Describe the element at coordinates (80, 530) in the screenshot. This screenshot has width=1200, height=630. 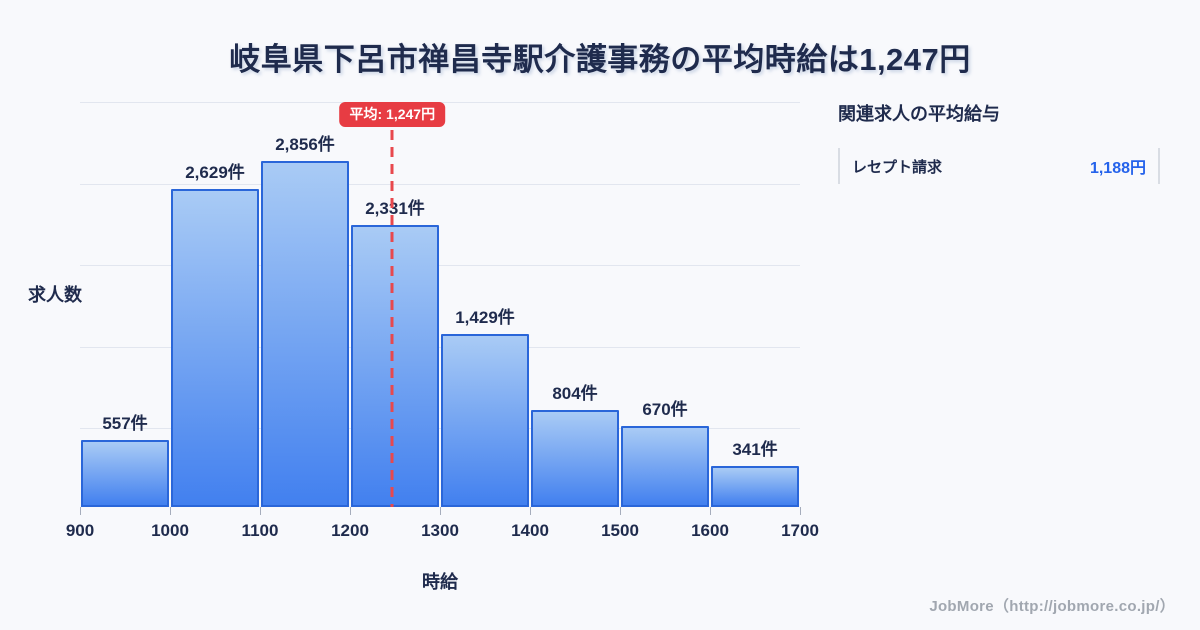
I see `x-tick-label: 900` at that location.